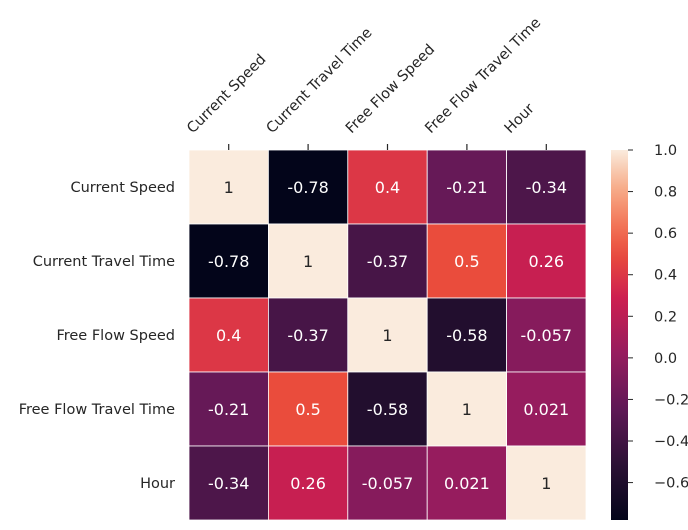  I want to click on colorbar-tick-label: 0.8, so click(665, 193).